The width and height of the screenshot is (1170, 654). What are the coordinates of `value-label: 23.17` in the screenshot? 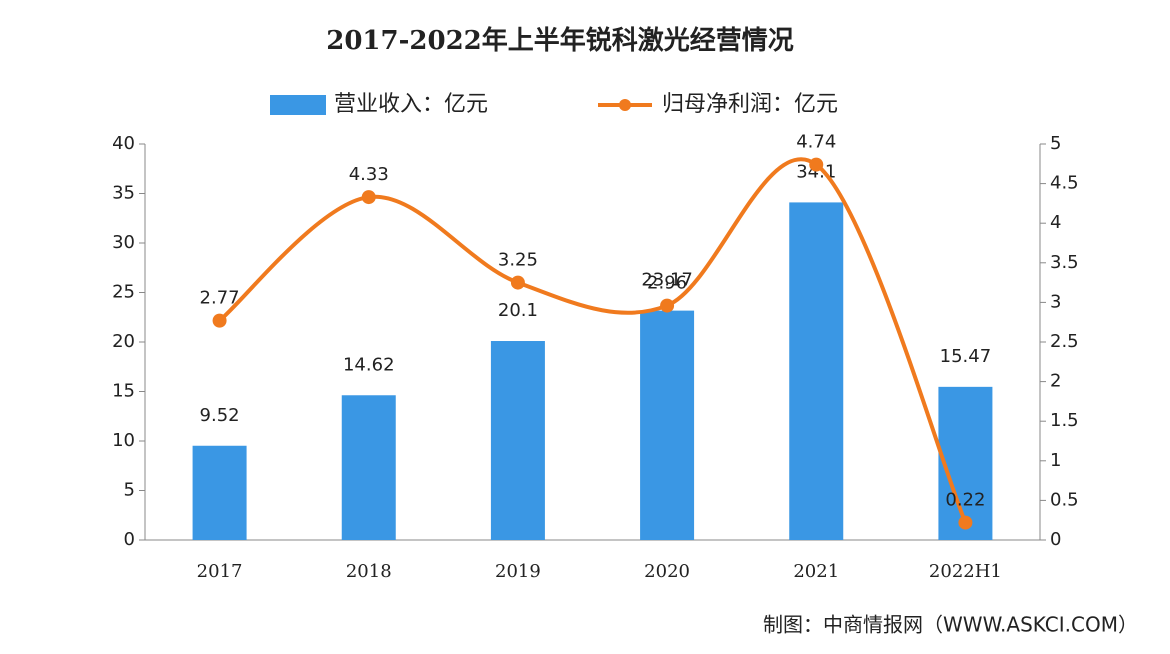 It's located at (667, 280).